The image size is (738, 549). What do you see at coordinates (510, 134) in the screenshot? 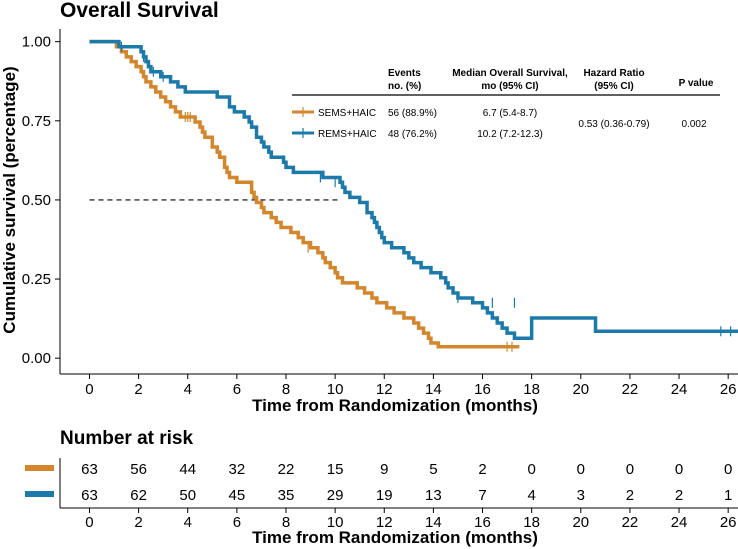
I see `legend-median-rems: 10.2 (7.2-12.3)` at bounding box center [510, 134].